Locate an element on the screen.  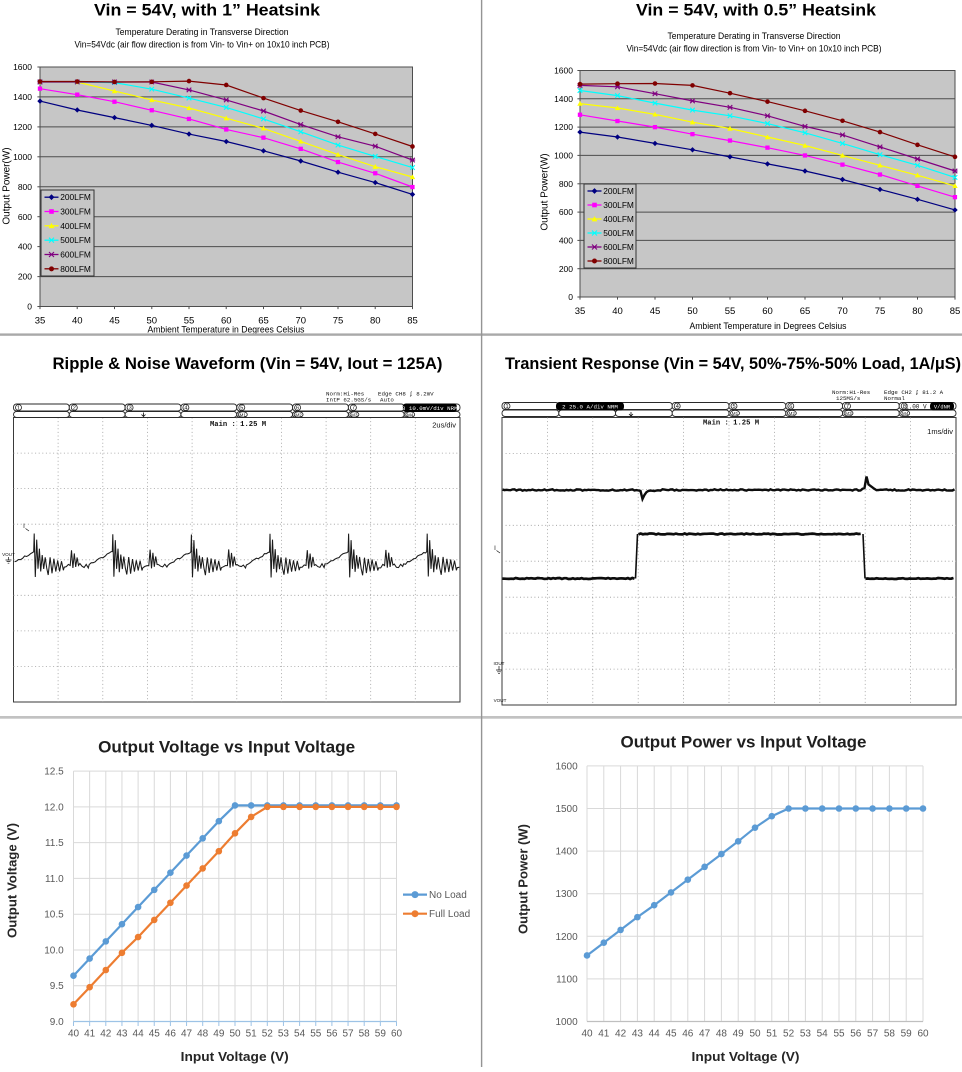
svg-text: Output Power (W) is located at coordinates (522, 879).